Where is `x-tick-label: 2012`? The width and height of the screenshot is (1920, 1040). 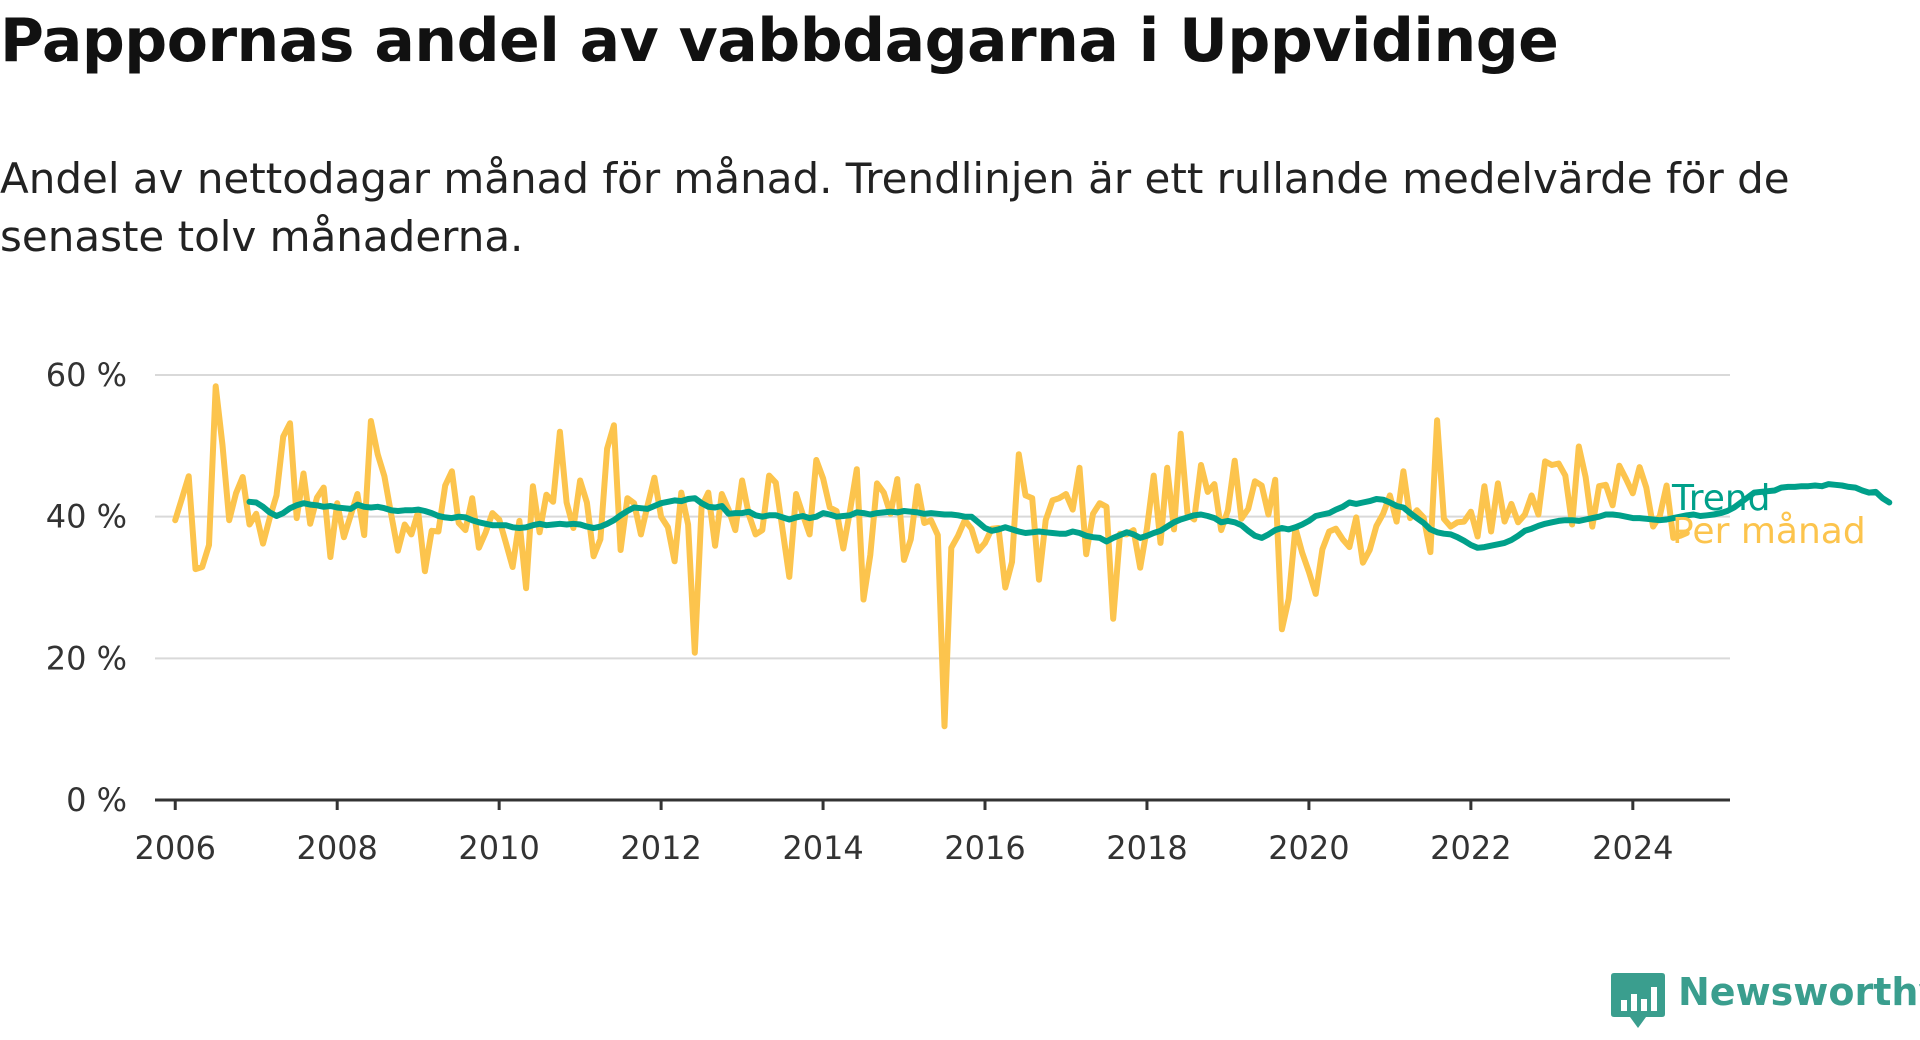 x-tick-label: 2012 is located at coordinates (660, 848).